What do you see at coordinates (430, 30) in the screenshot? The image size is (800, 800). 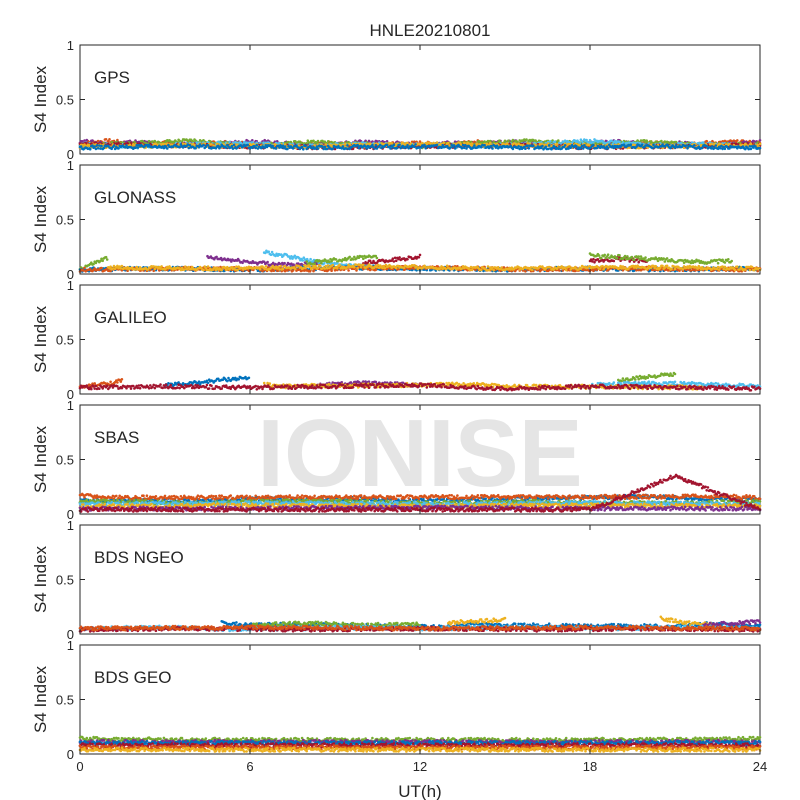 I see `figure-title: HNLE20210801` at bounding box center [430, 30].